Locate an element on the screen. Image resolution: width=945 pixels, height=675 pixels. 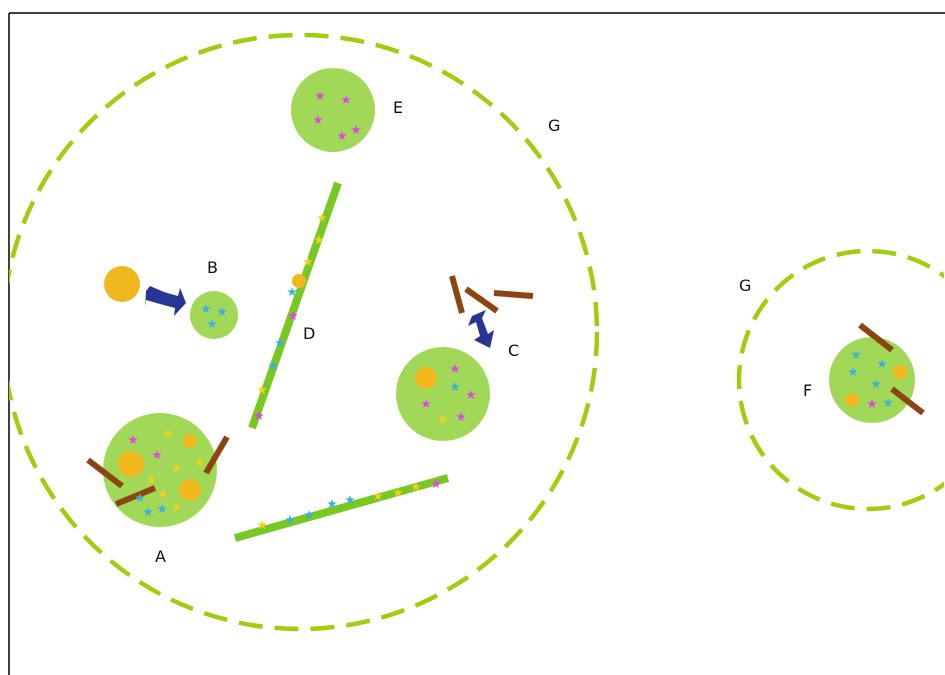
label-c: C is located at coordinates (513, 350).